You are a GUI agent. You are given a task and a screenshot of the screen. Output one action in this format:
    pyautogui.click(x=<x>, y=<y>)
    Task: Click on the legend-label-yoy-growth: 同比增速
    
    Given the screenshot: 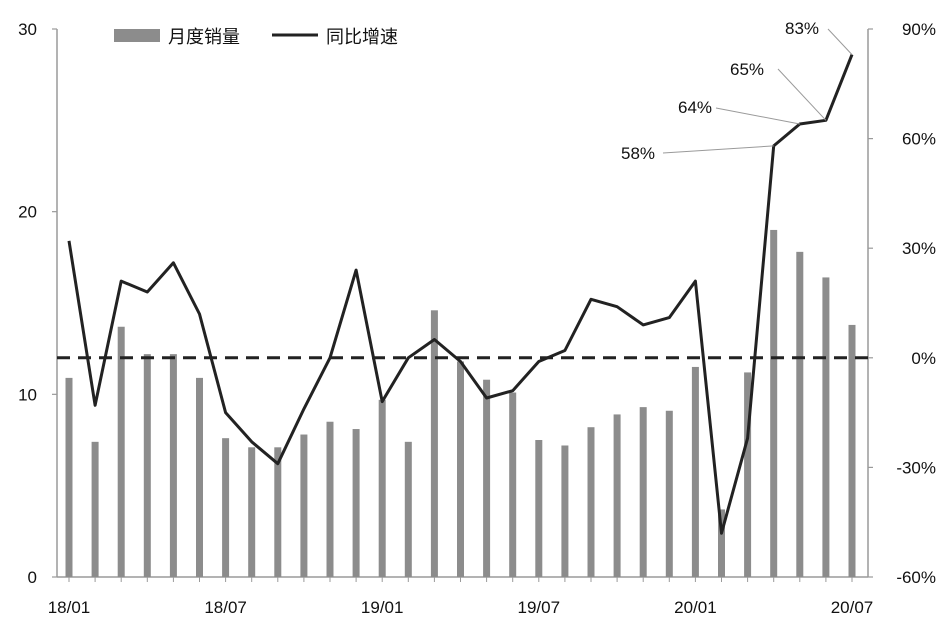 What is the action you would take?
    pyautogui.click(x=362, y=37)
    